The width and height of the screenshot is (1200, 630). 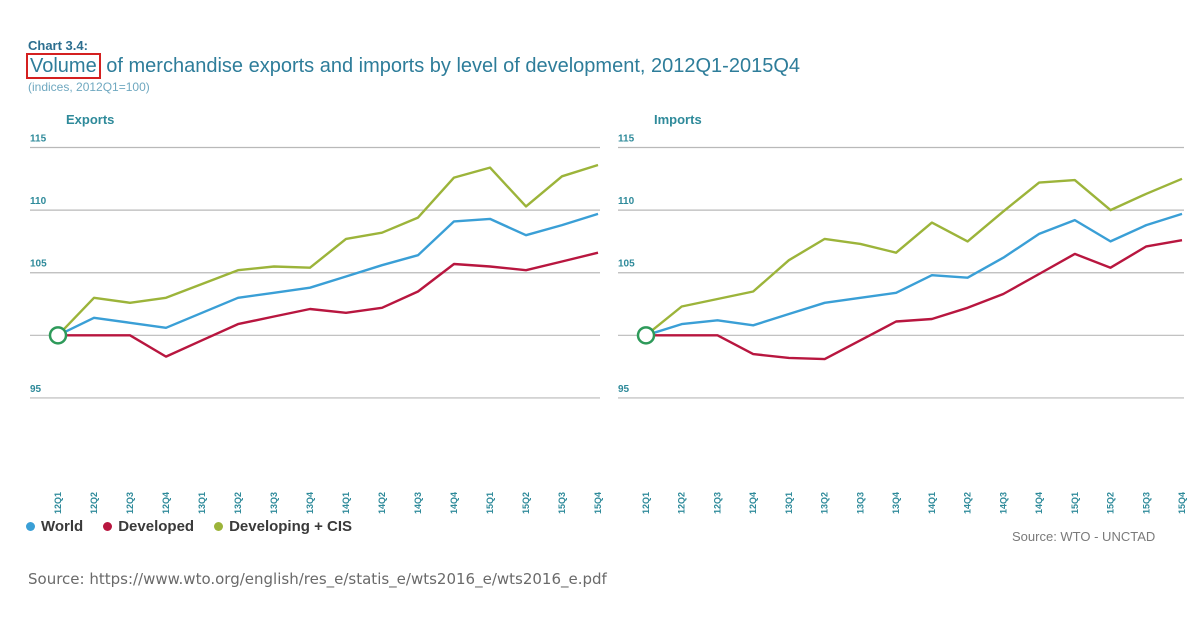 What do you see at coordinates (968, 503) in the screenshot?
I see `imports-xtick-label: 14Q2` at bounding box center [968, 503].